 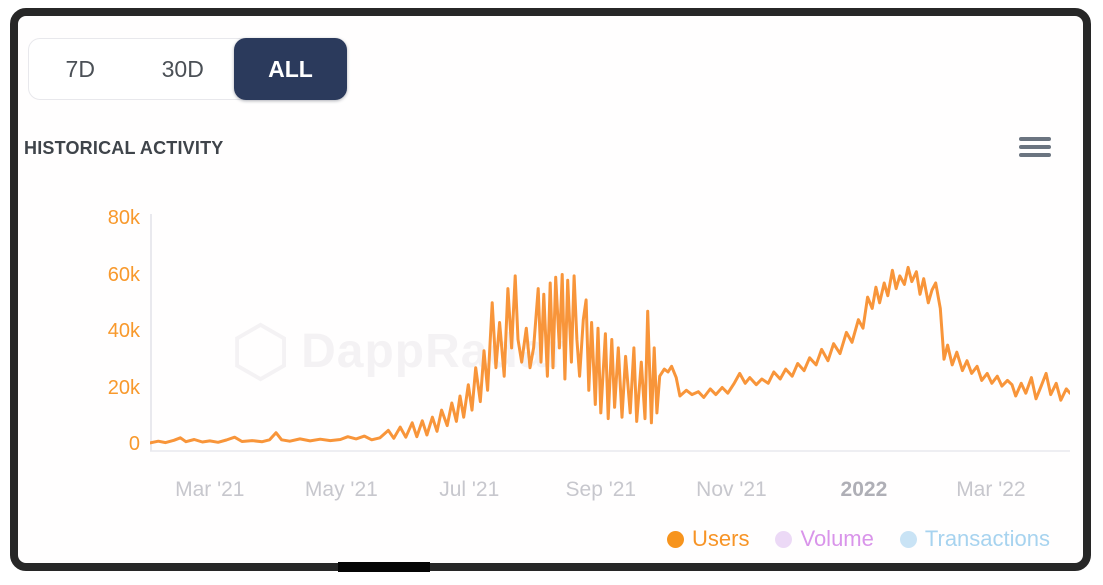 What do you see at coordinates (124, 148) in the screenshot?
I see `page-title: HISTORICAL ACTIVITY` at bounding box center [124, 148].